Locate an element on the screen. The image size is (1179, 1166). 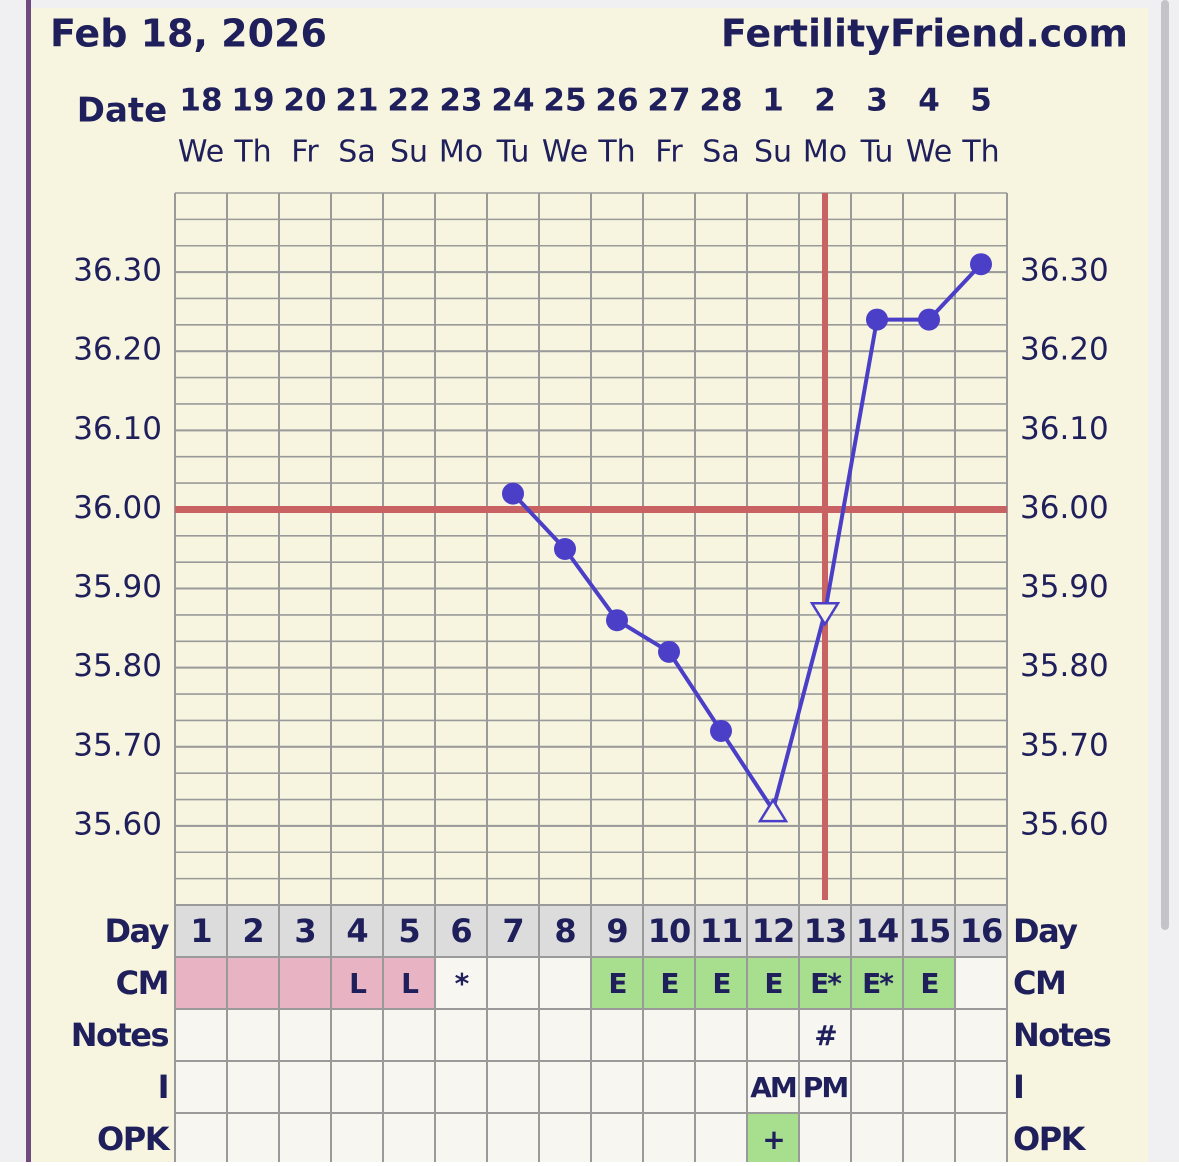
date-label: 23 is located at coordinates (460, 101).